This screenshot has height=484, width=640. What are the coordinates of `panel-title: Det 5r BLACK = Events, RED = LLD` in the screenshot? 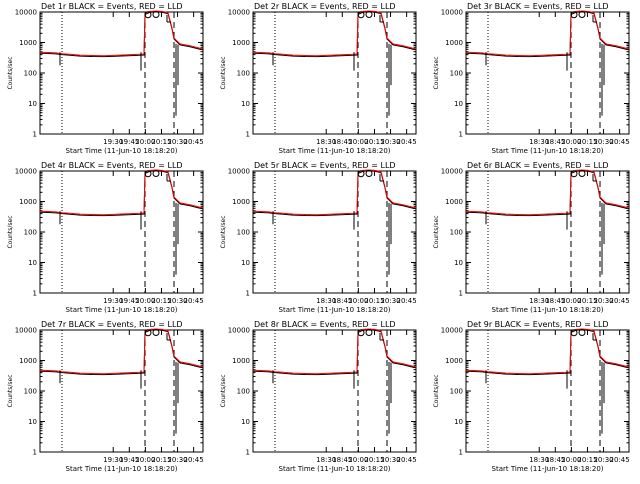 It's located at (325, 165).